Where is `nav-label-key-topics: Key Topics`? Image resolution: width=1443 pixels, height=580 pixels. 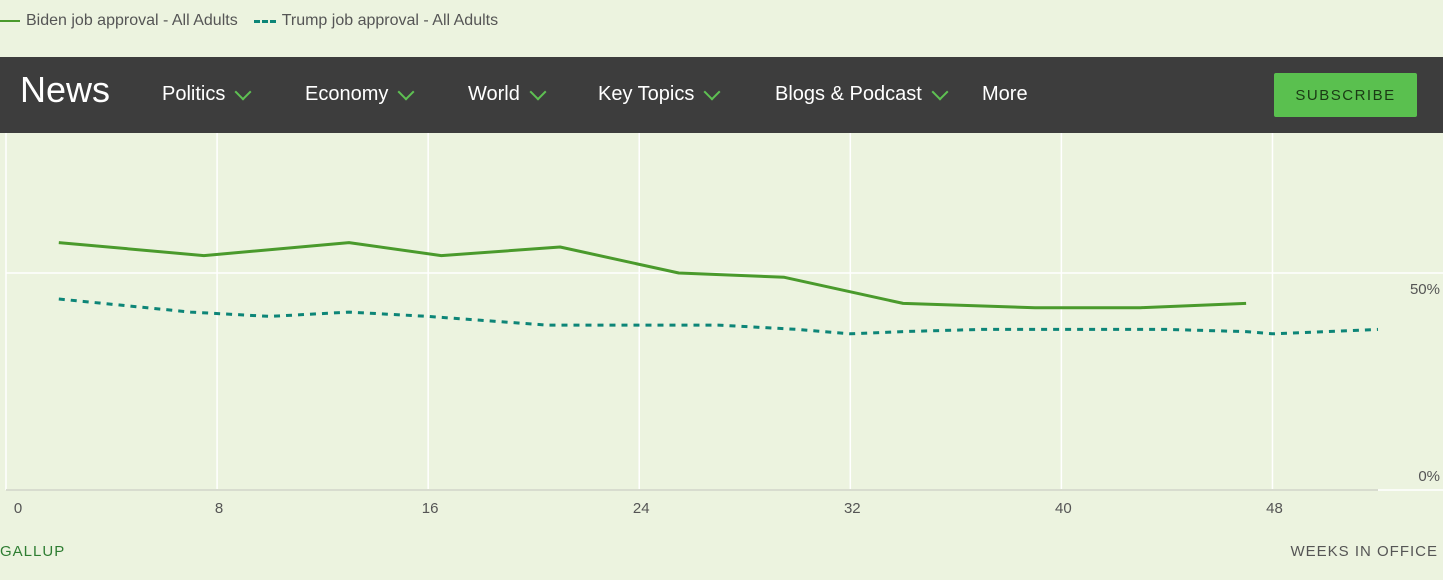 nav-label-key-topics: Key Topics is located at coordinates (646, 94).